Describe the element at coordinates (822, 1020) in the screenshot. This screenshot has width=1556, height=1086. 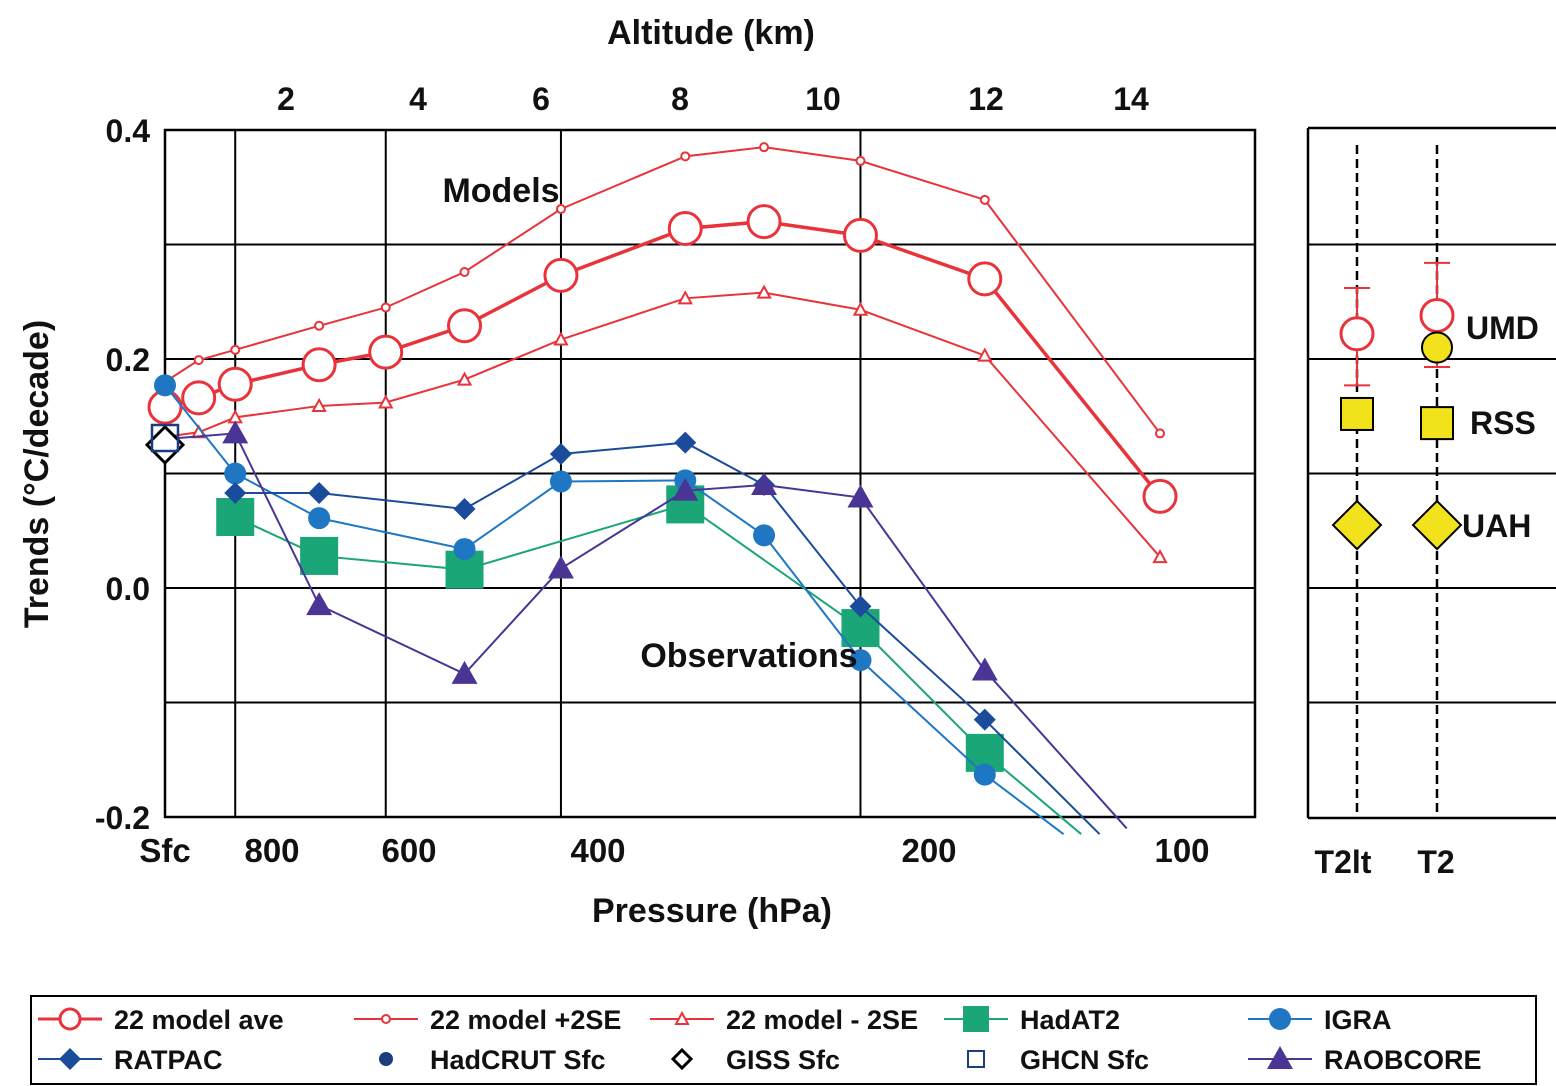
I see `legend-label: 22 model - 2SE` at that location.